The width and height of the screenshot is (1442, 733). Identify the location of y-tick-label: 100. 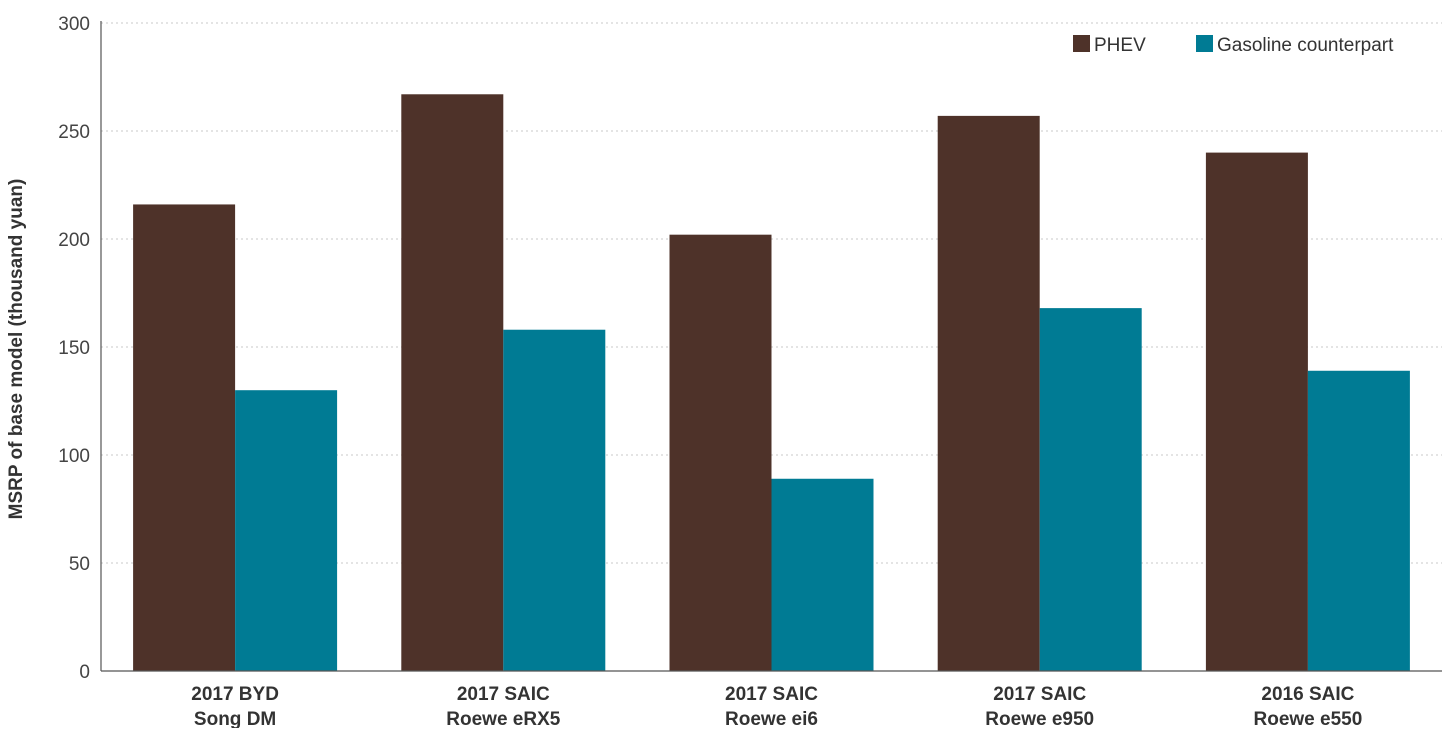
(74, 456).